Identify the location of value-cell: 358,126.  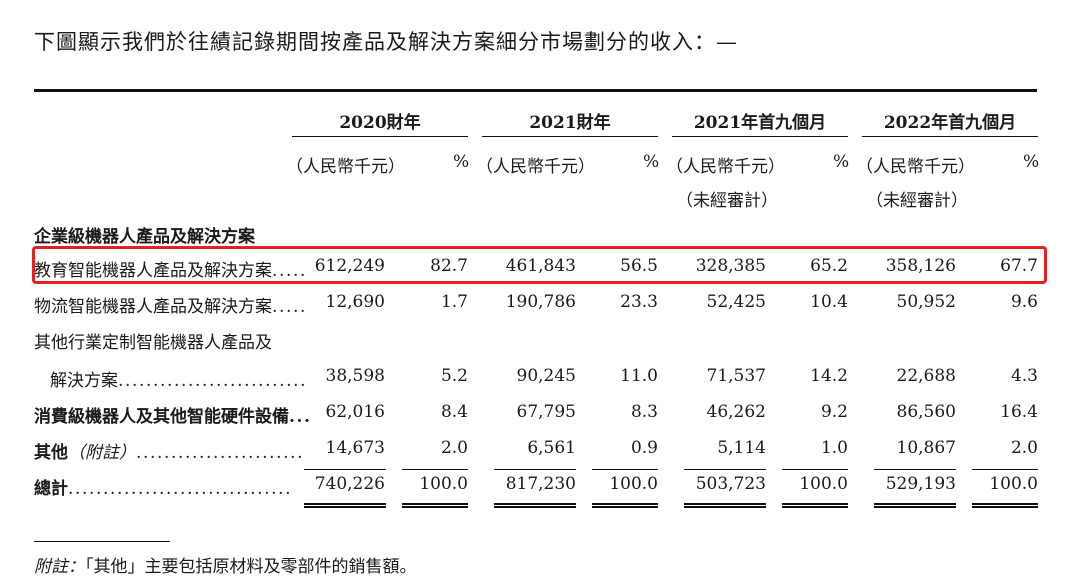
(920, 266).